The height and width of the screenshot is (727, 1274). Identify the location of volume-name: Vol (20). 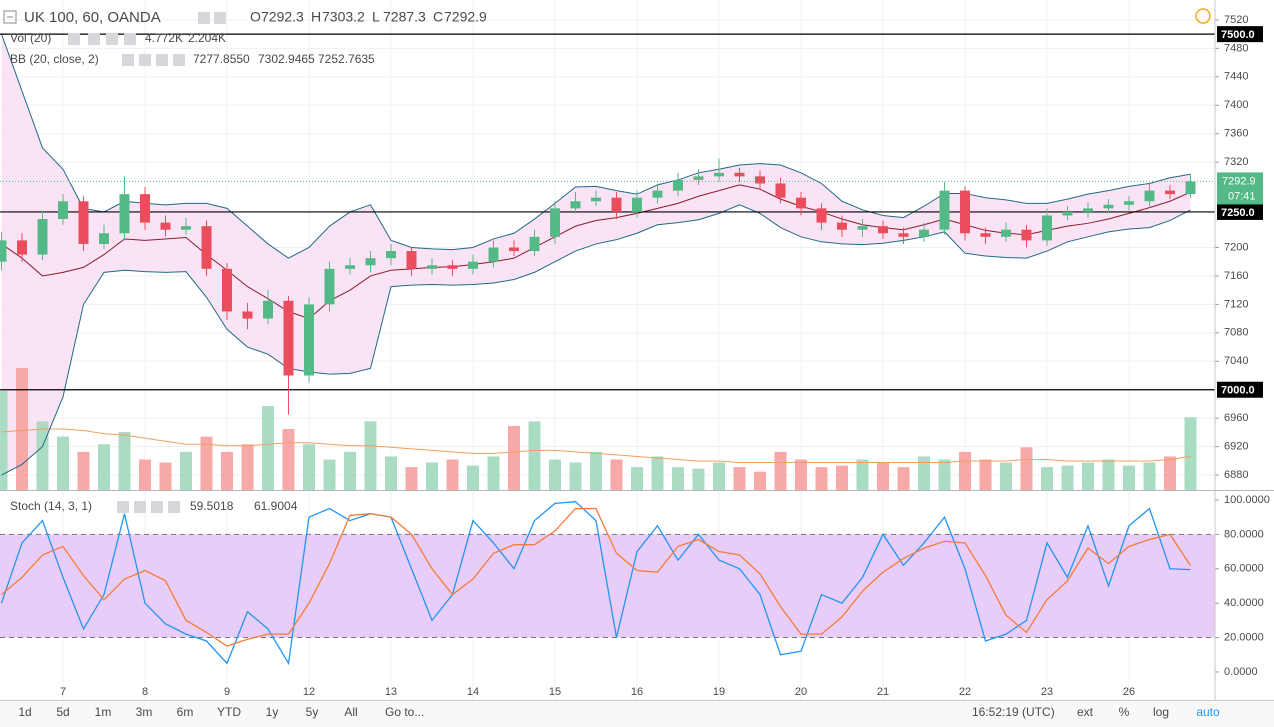
(30, 38).